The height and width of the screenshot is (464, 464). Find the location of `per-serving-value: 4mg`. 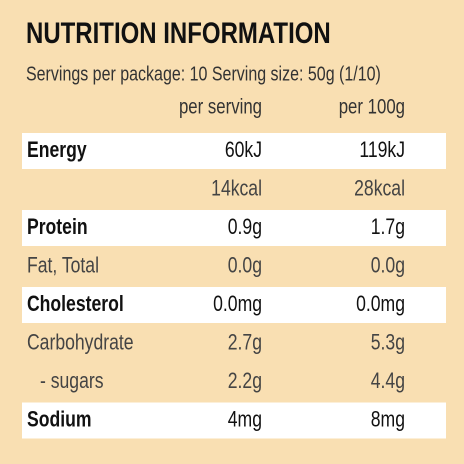

per-serving-value: 4mg is located at coordinates (245, 420).